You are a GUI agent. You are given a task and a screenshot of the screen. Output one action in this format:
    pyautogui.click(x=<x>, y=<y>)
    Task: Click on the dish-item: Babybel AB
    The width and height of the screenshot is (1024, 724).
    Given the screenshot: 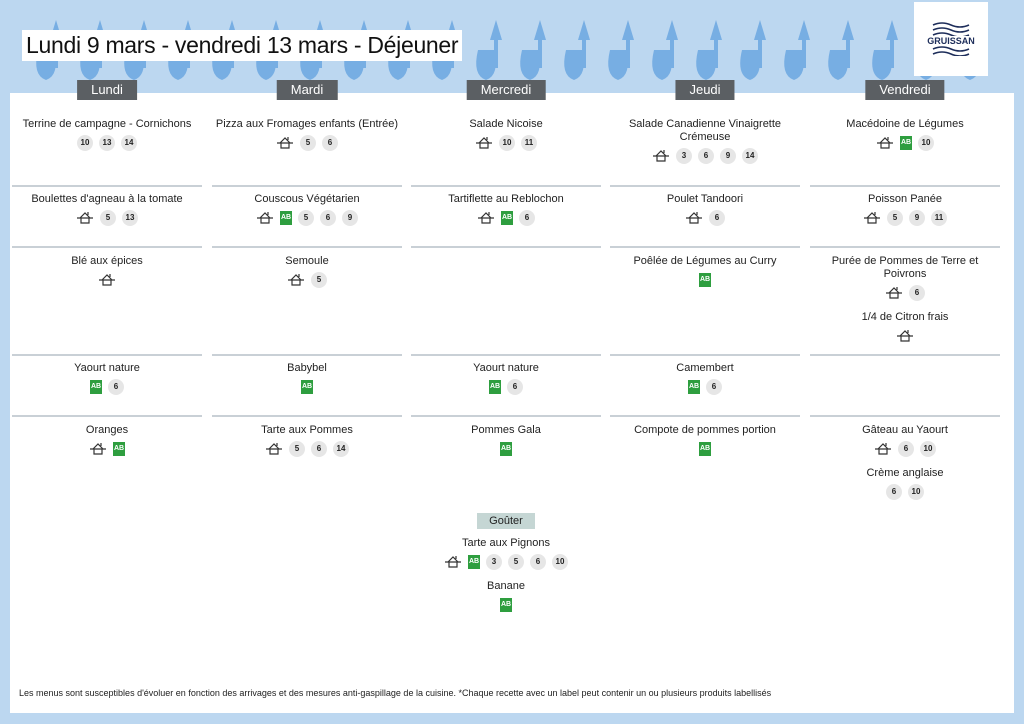 What is the action you would take?
    pyautogui.click(x=307, y=378)
    